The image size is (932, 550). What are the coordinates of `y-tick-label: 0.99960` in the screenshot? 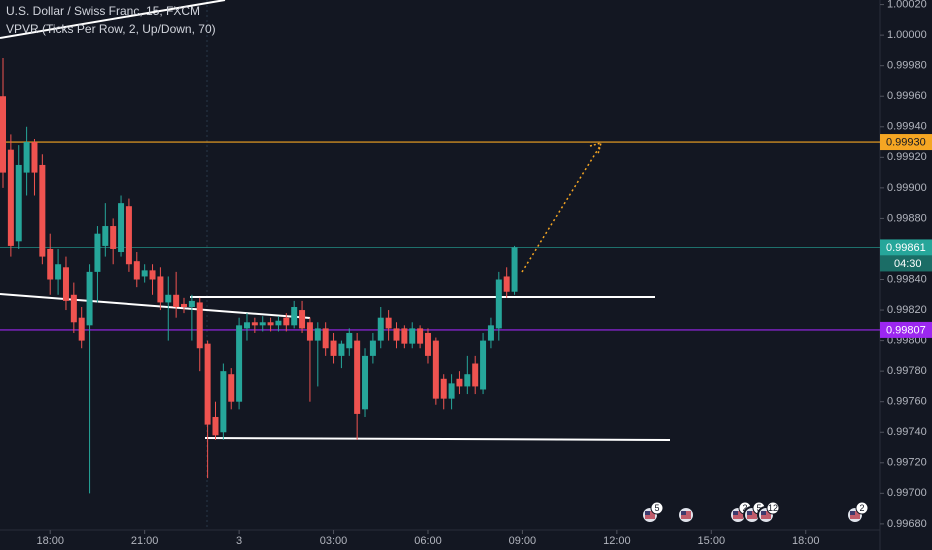 It's located at (907, 96).